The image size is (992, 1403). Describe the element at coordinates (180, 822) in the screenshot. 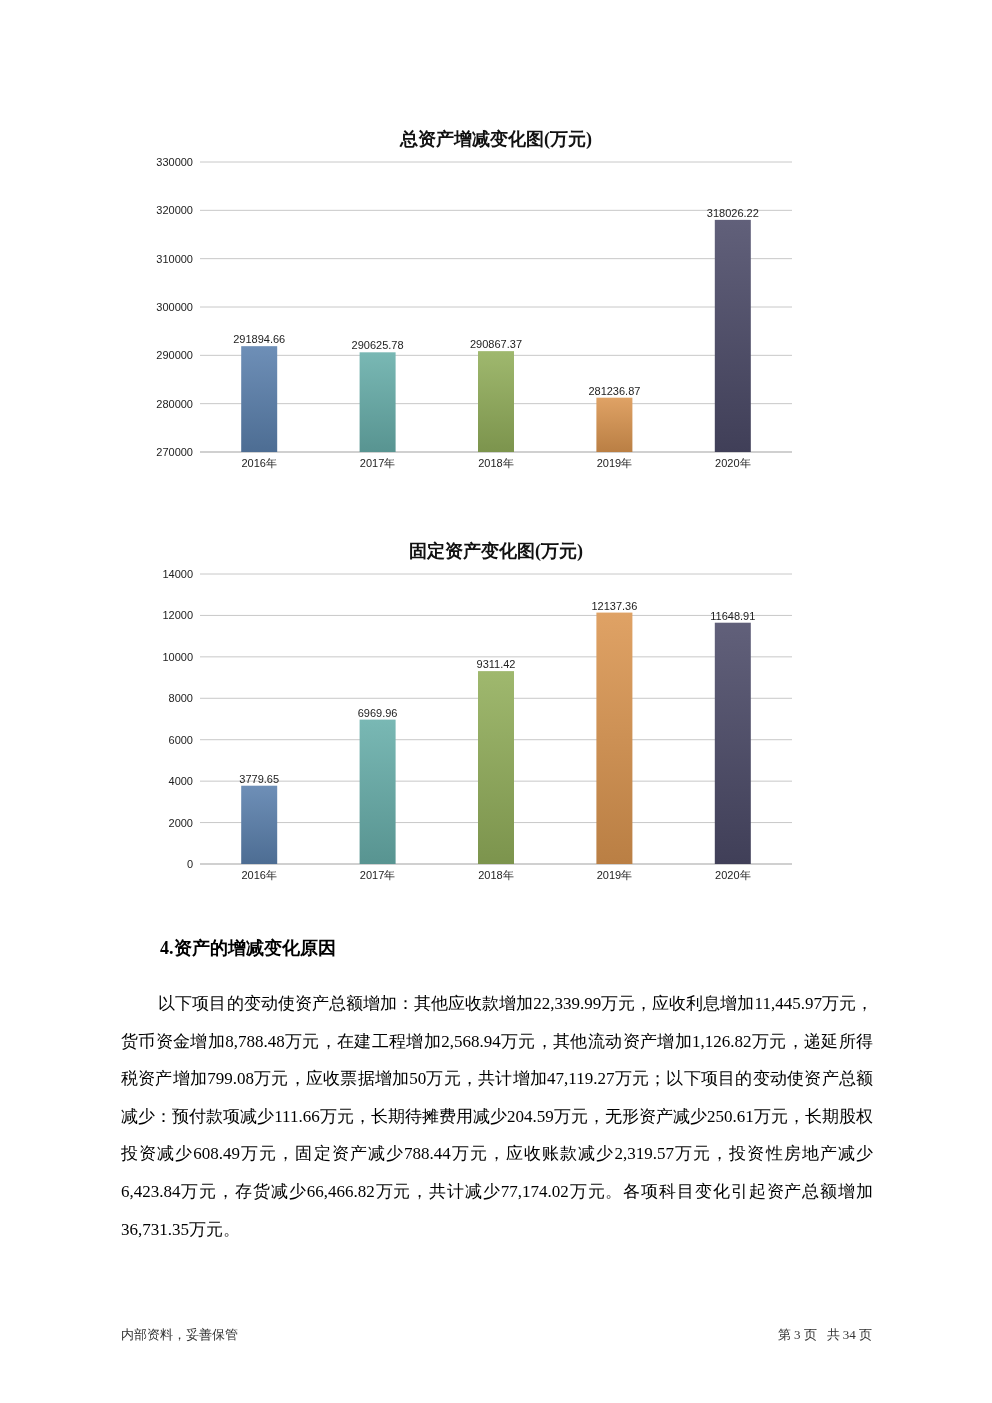

I see `y-tick-label: 2000` at that location.